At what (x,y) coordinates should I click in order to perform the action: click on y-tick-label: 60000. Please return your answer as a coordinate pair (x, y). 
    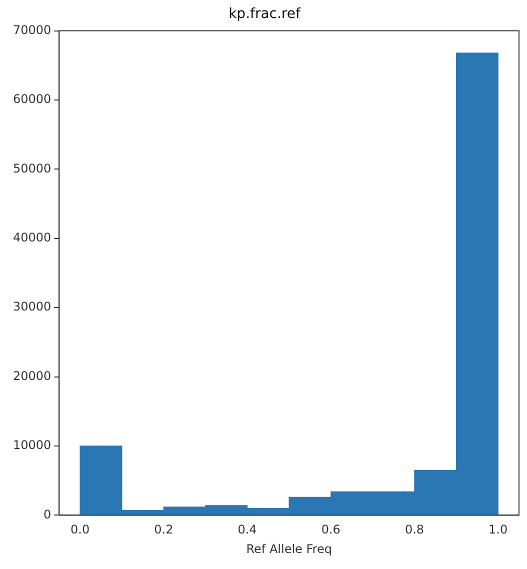
    Looking at the image, I should click on (32, 99).